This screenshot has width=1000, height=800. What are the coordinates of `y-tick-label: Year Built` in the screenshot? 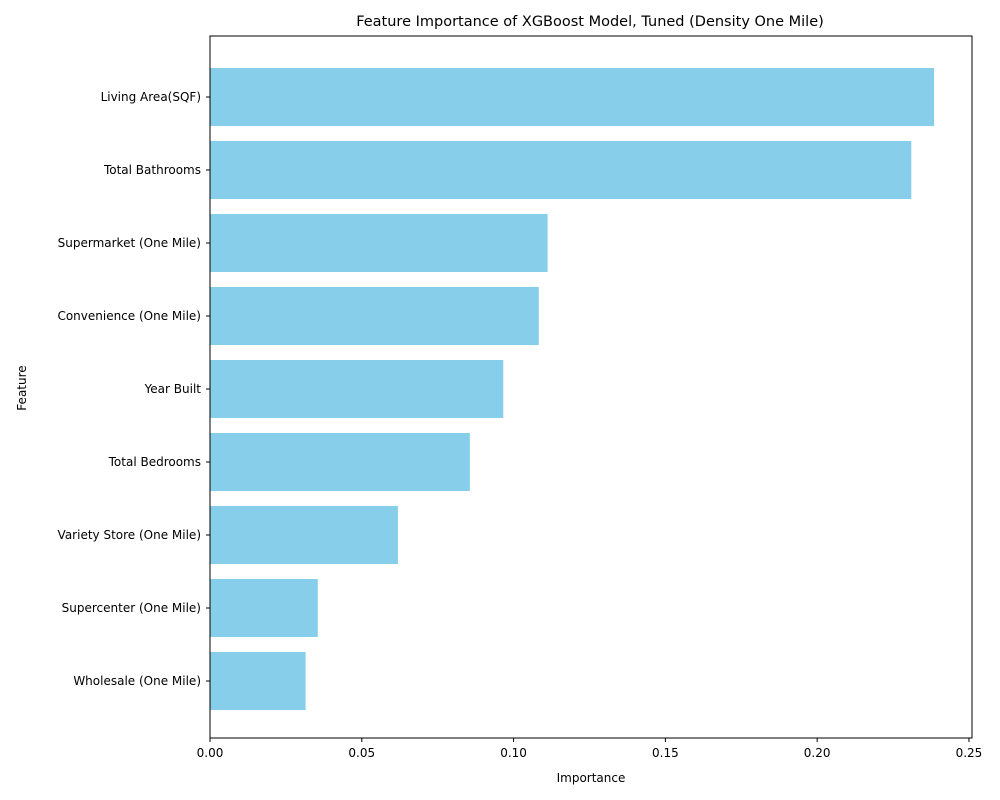 It's located at (173, 389).